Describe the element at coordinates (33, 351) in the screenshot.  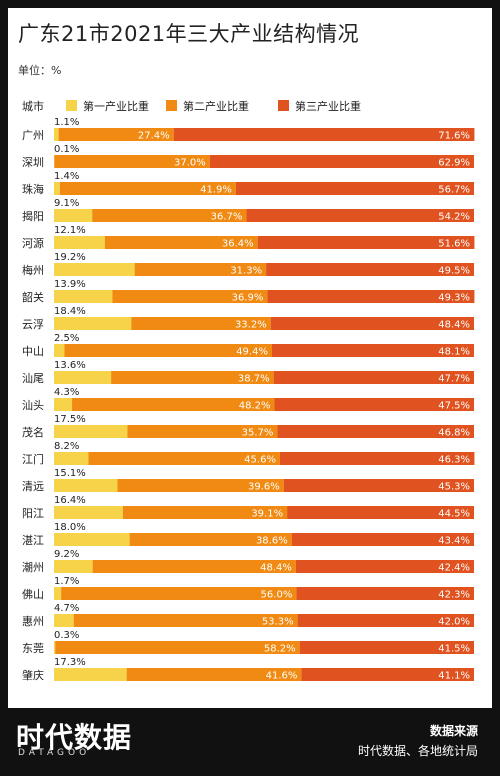
I see `category-label-8: 中山` at that location.